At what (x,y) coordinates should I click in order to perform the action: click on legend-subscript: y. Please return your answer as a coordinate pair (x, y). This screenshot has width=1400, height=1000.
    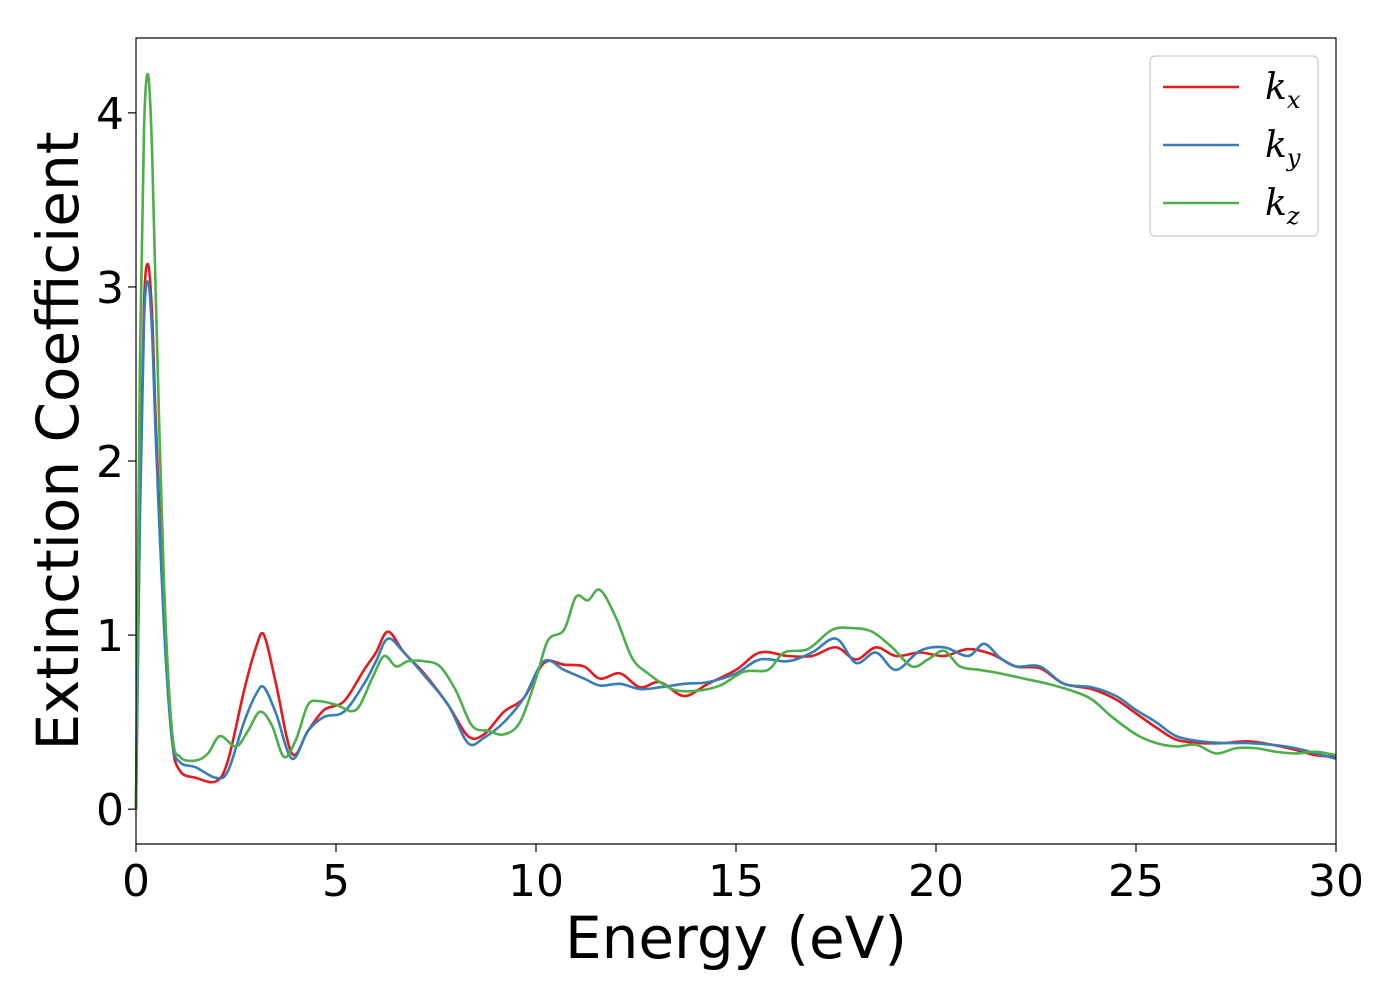
    Looking at the image, I should click on (1293, 158).